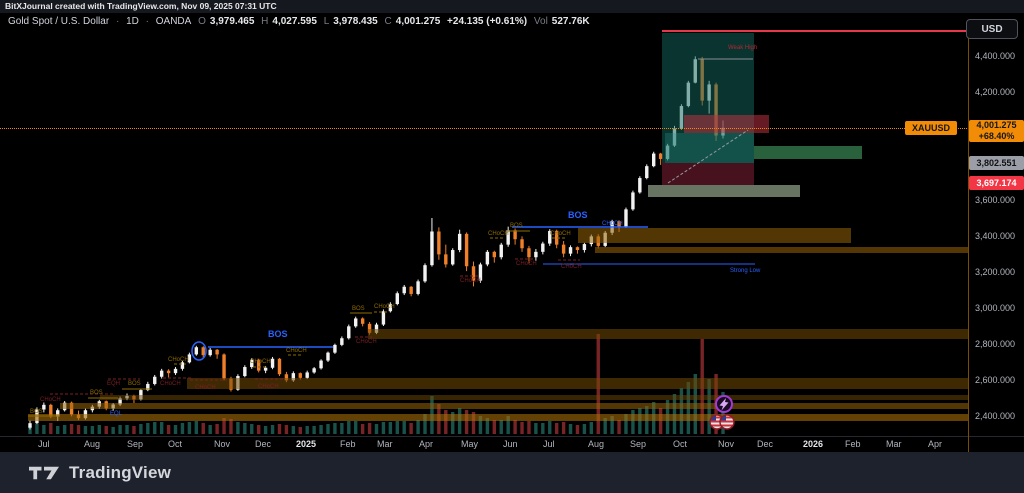 This screenshot has height=493, width=1024. What do you see at coordinates (385, 444) in the screenshot?
I see `time-tick: Mar` at bounding box center [385, 444].